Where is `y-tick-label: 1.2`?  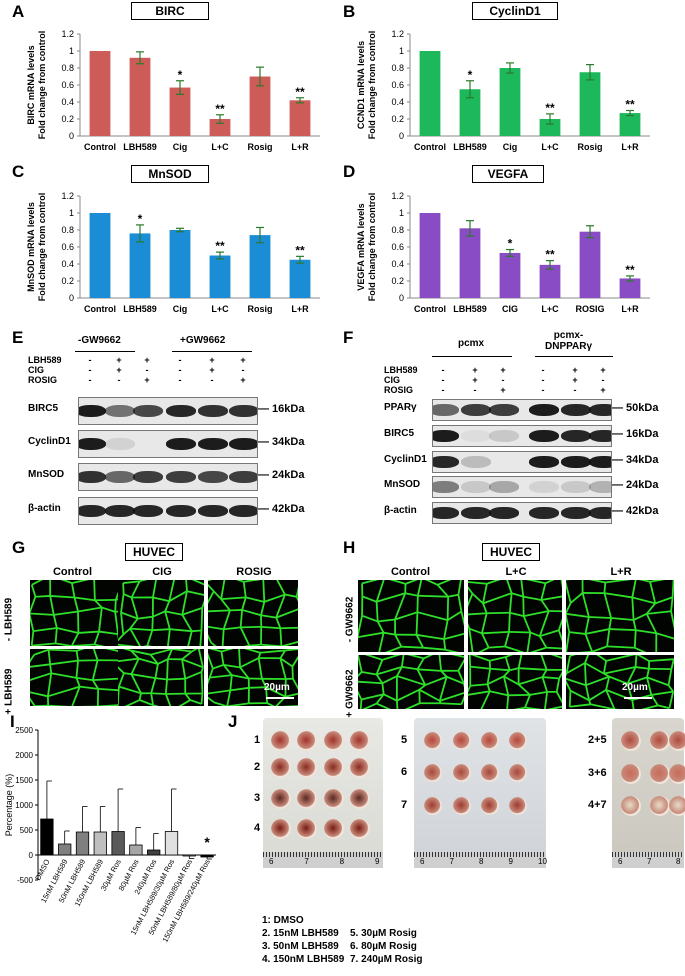
y-tick-label: 1.2 is located at coordinates (67, 196).